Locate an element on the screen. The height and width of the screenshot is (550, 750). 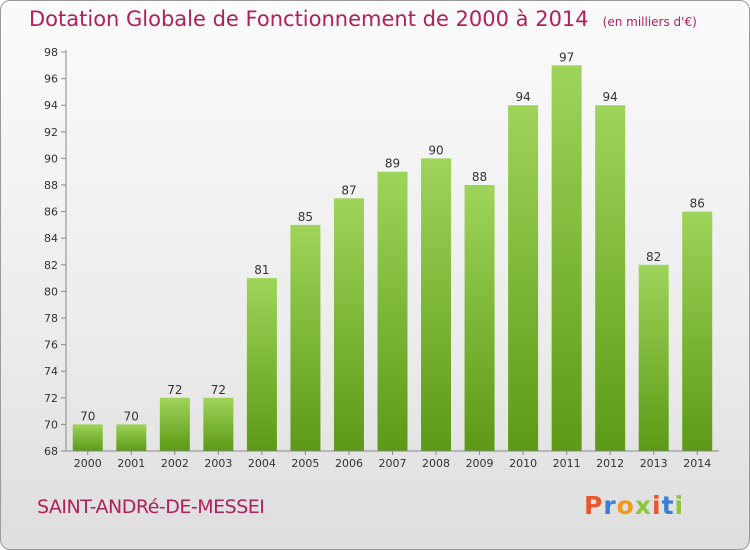
y-tick-label: 84 is located at coordinates (51, 238).